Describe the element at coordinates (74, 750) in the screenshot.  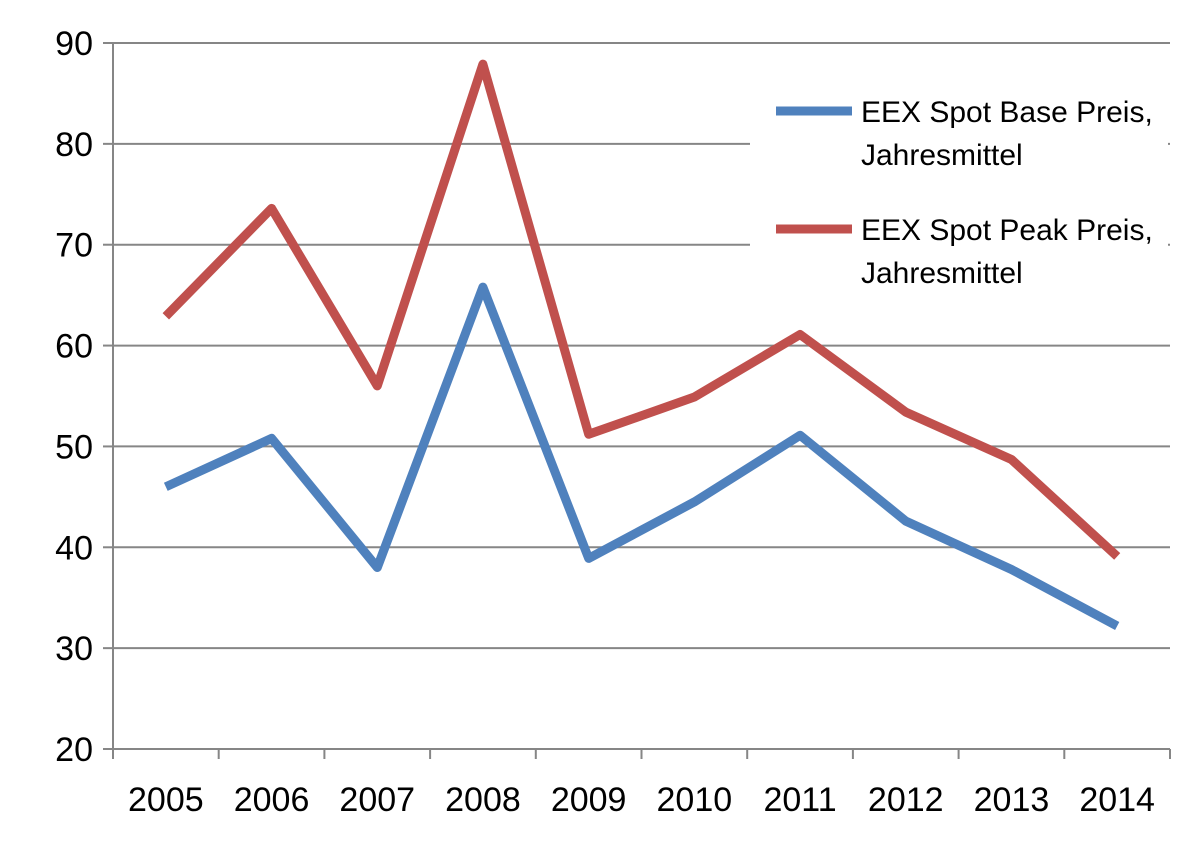
I see `y-tick-label: 20` at that location.